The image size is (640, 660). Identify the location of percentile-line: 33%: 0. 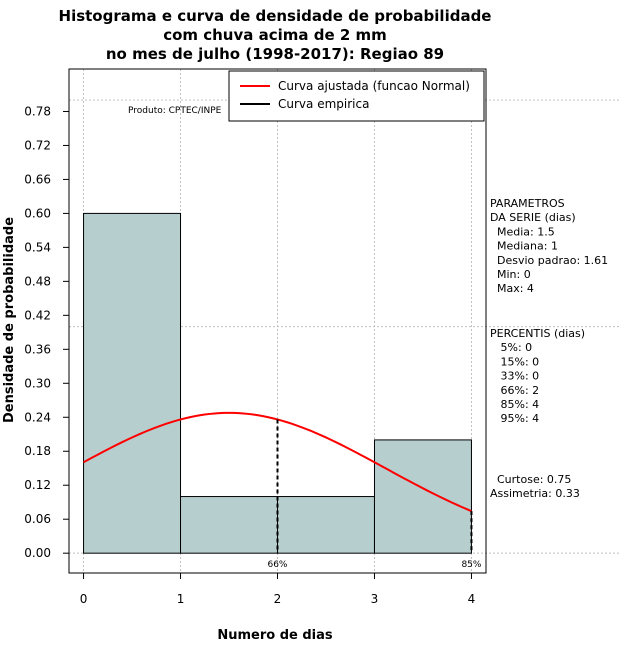
(514, 376).